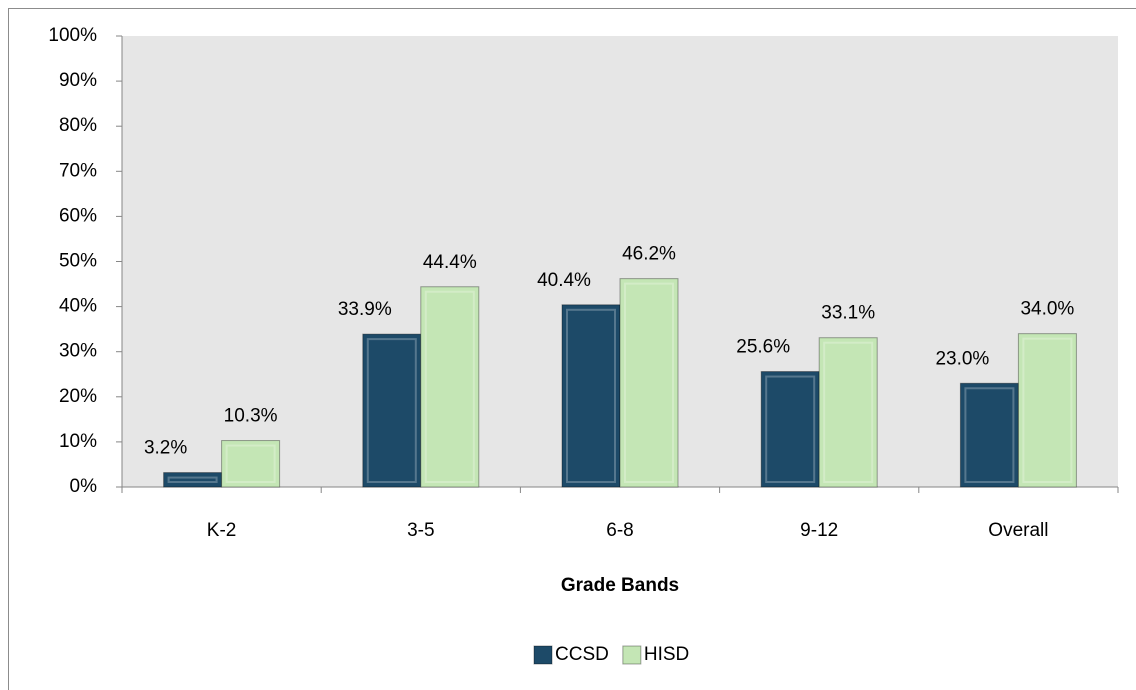  What do you see at coordinates (1018, 530) in the screenshot?
I see `x-tick-label: Overall` at bounding box center [1018, 530].